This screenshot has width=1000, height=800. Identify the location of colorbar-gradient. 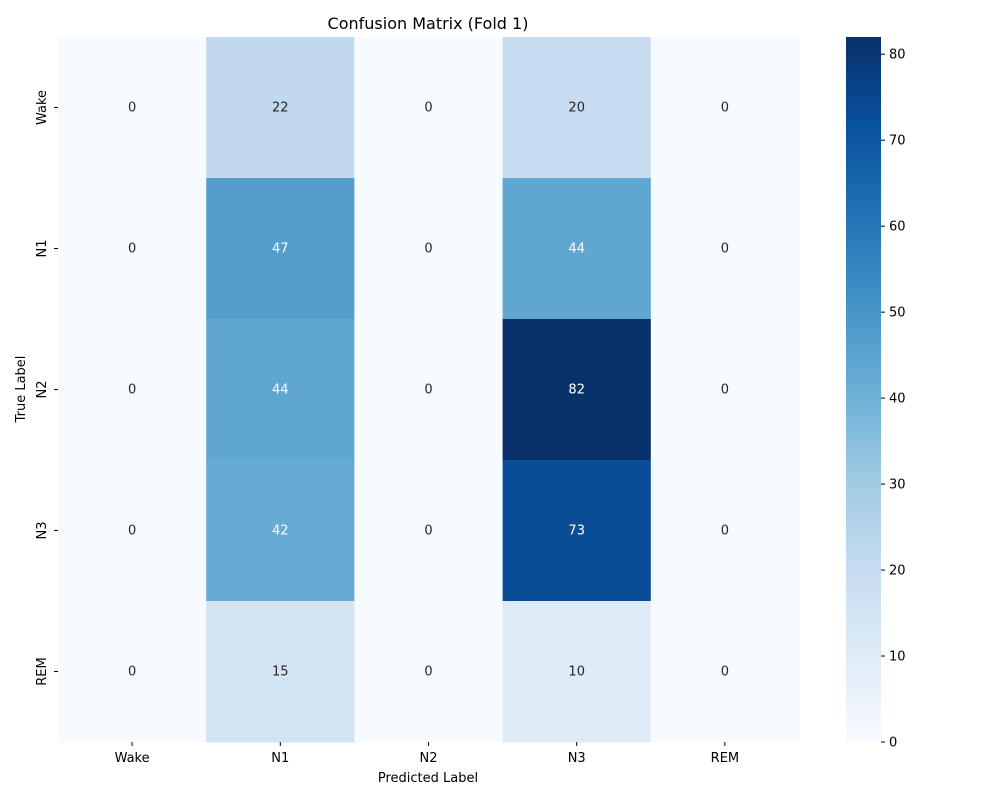
(863, 389).